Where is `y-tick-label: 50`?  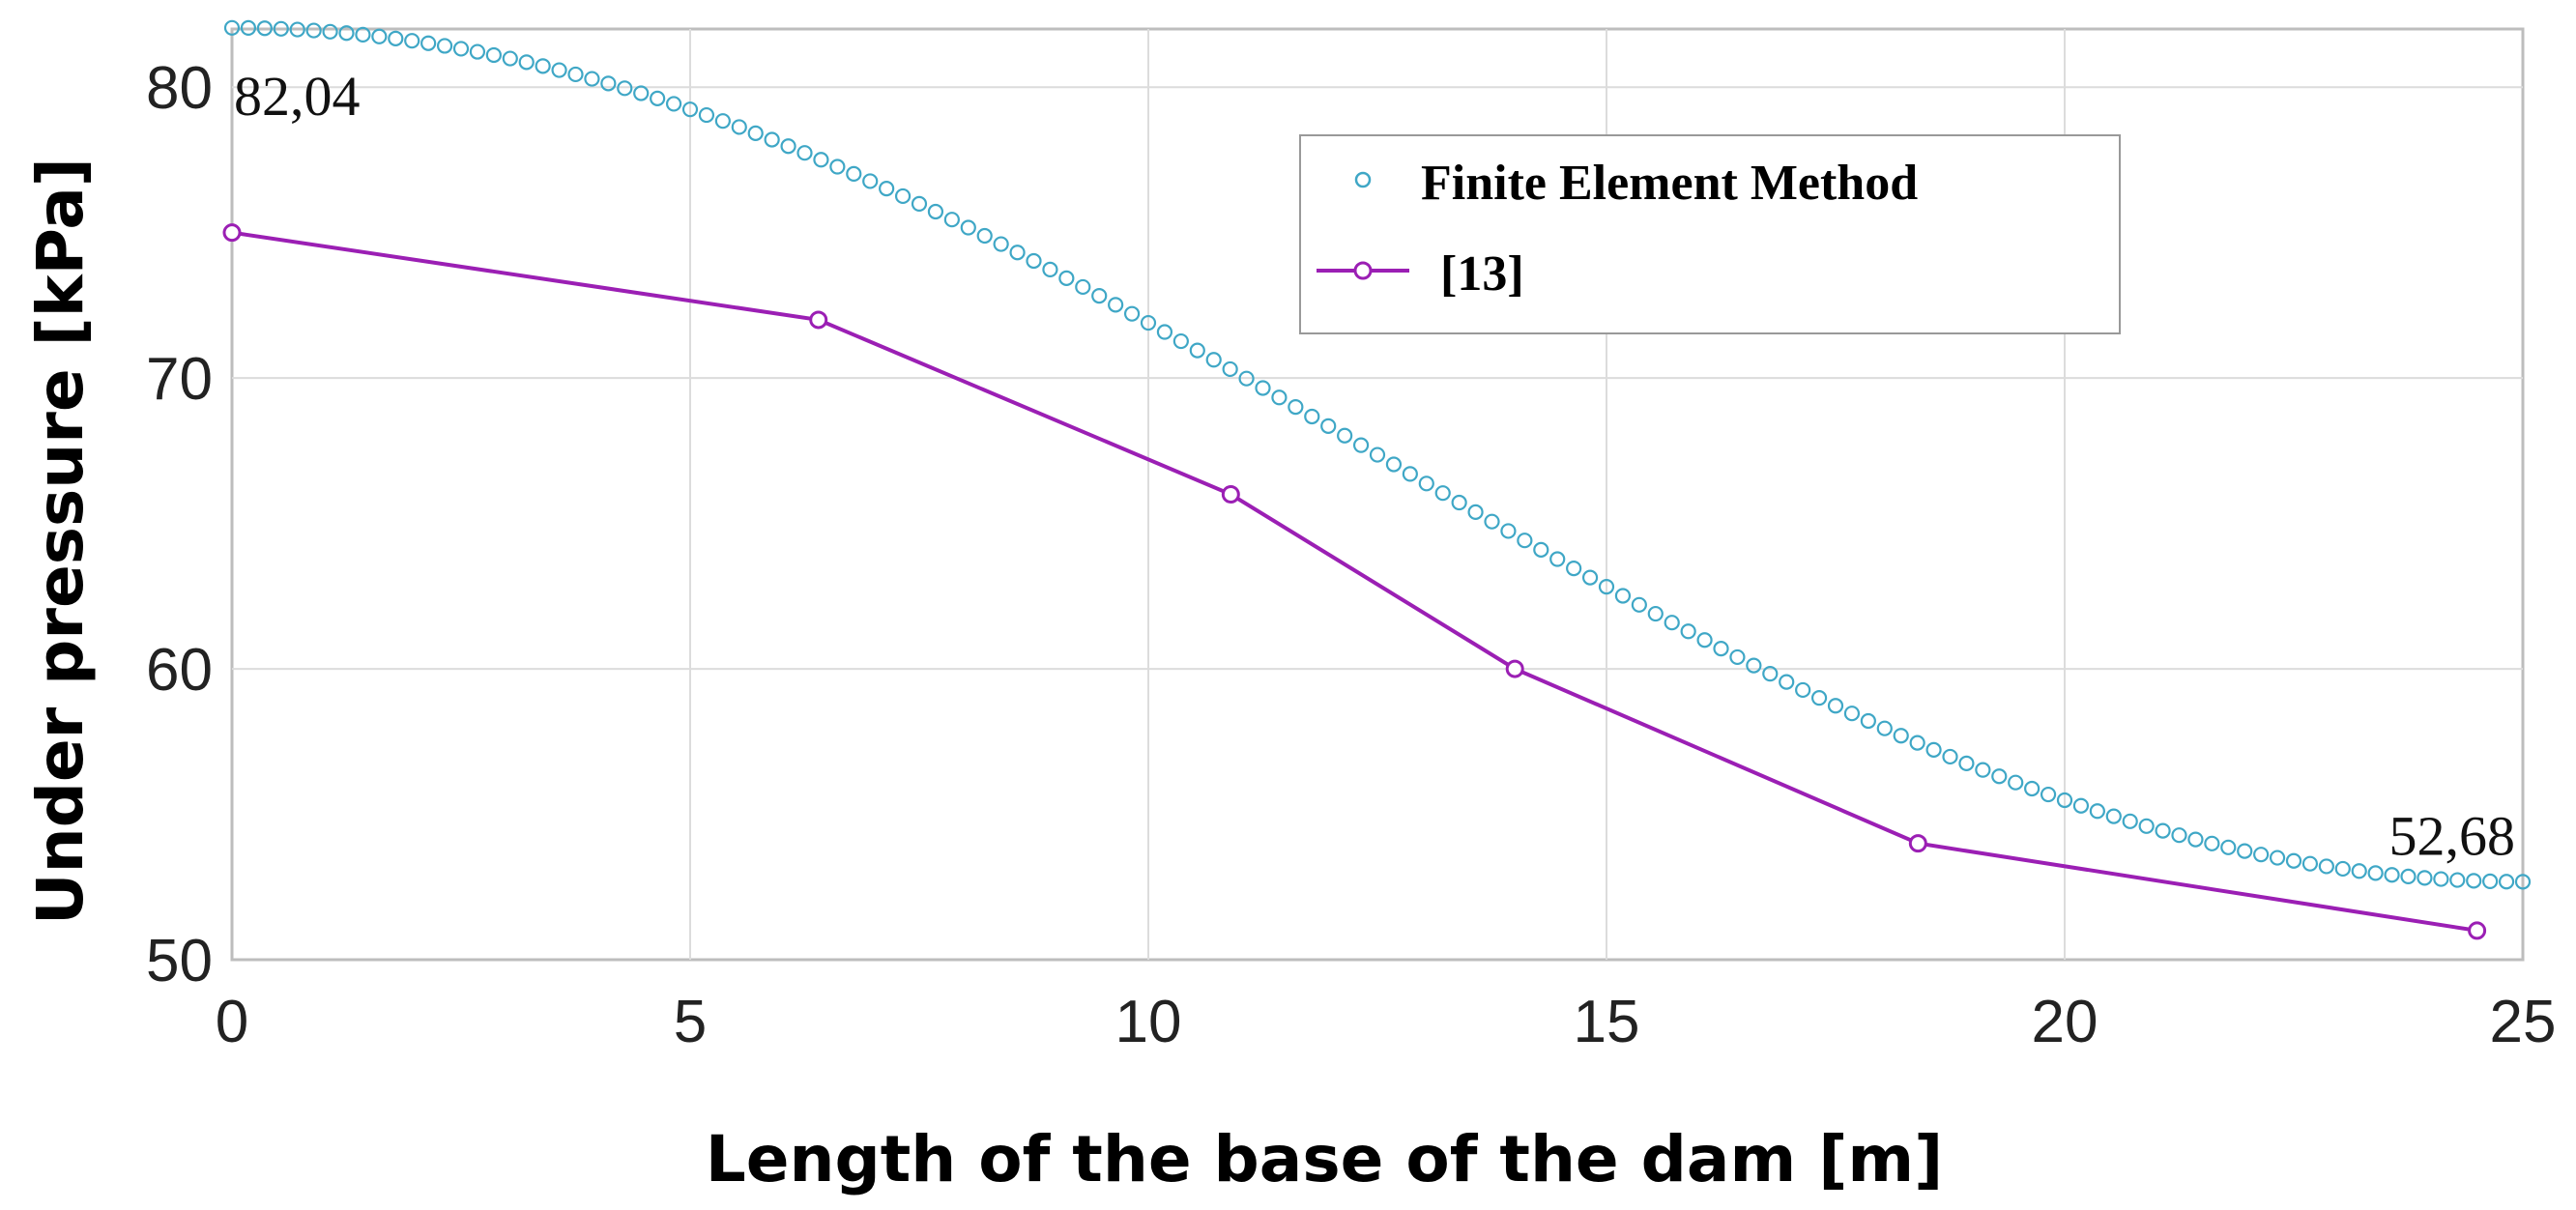 y-tick-label: 50 is located at coordinates (179, 961).